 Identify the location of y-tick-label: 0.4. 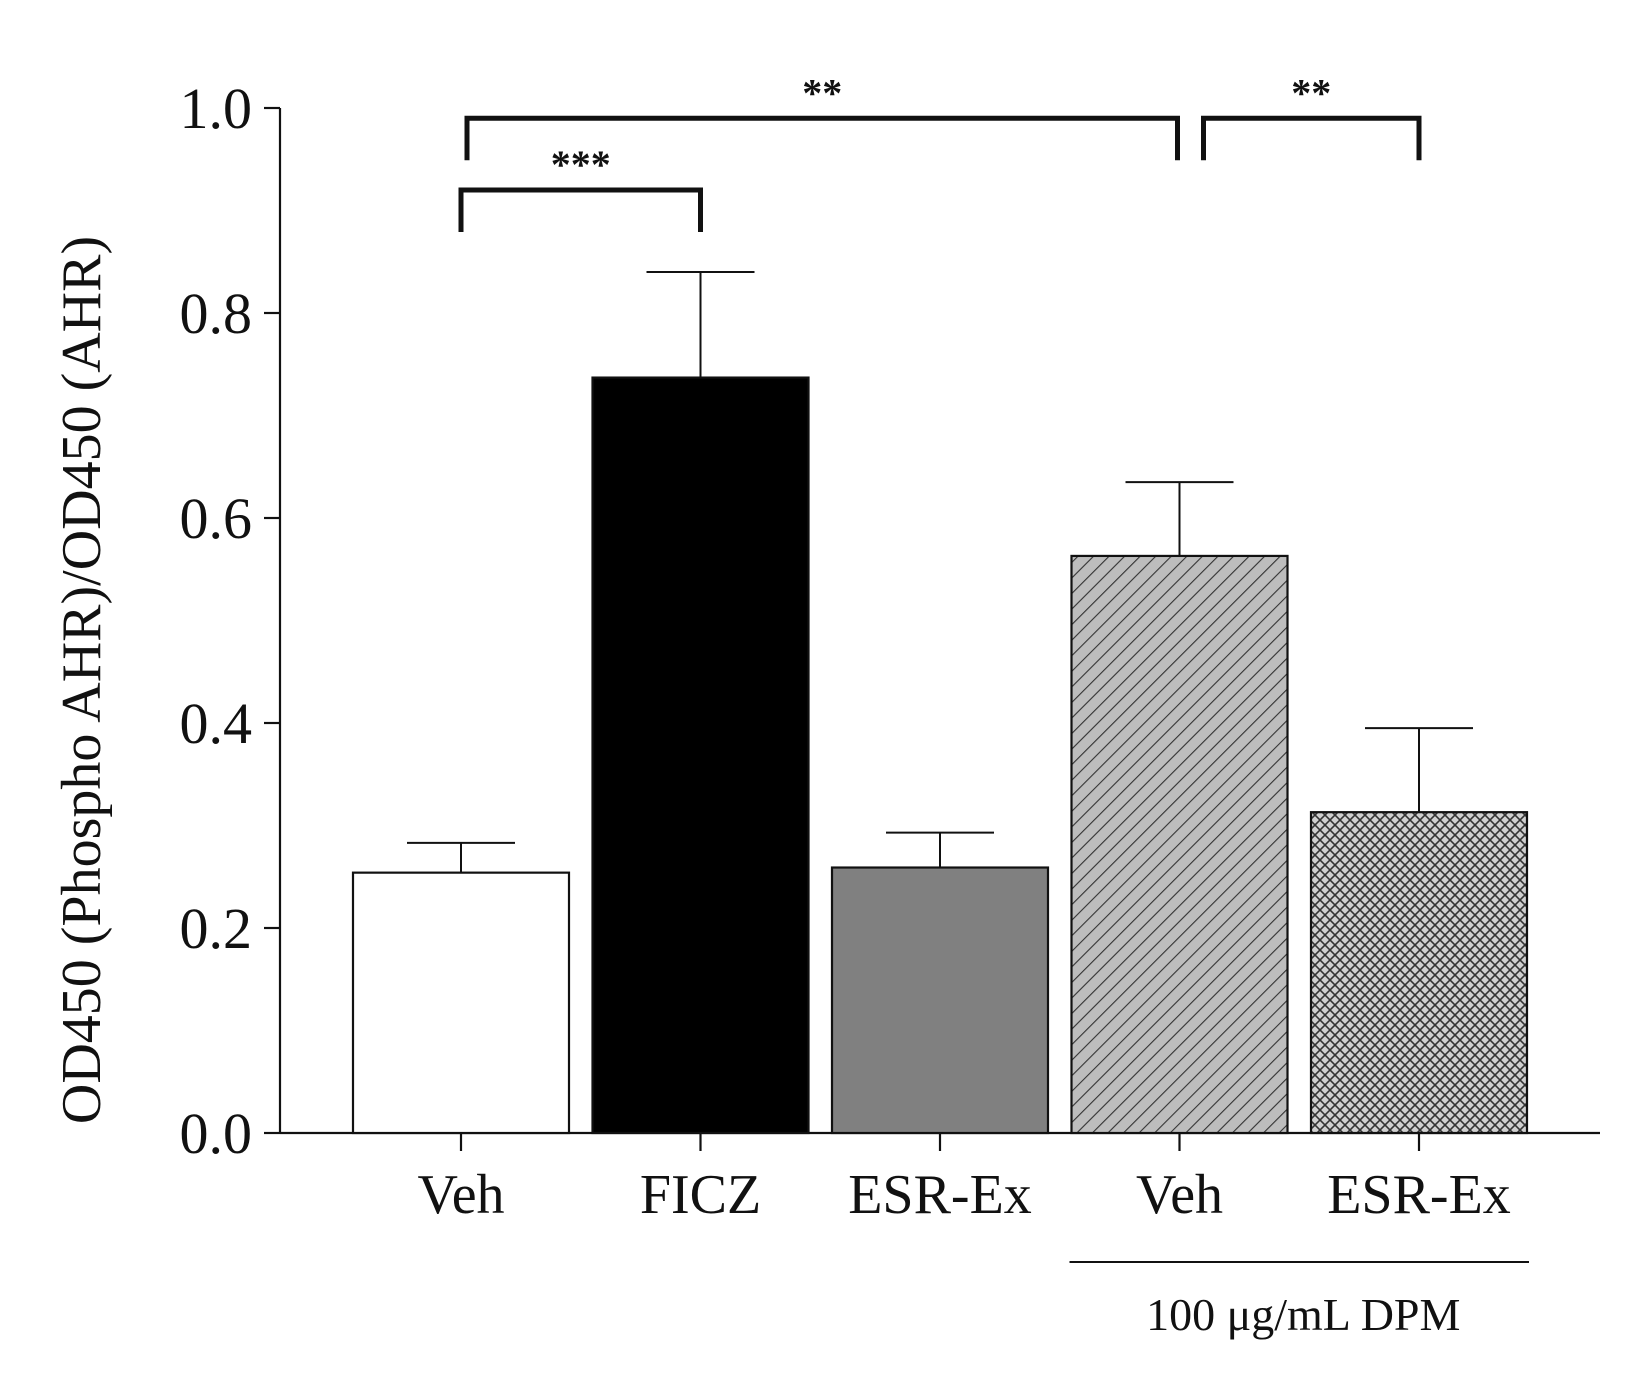
(216, 723).